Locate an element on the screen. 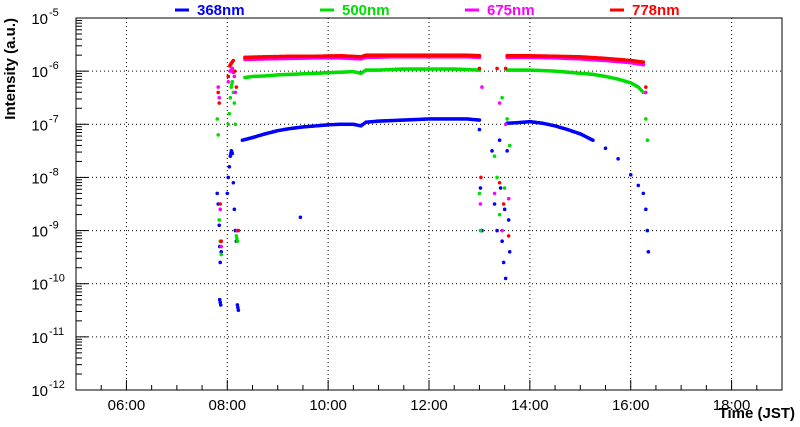 This screenshot has width=800, height=427. x-tick-label: 12:00 is located at coordinates (429, 405).